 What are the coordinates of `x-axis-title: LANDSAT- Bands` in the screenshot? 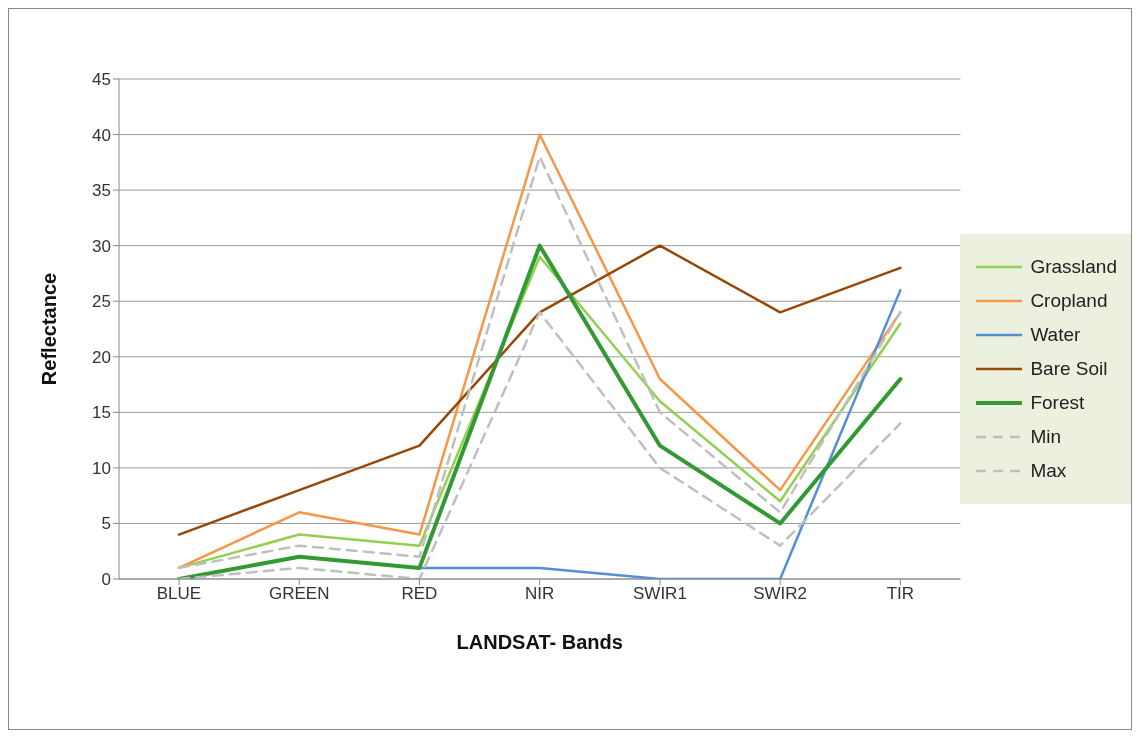 It's located at (539, 642).